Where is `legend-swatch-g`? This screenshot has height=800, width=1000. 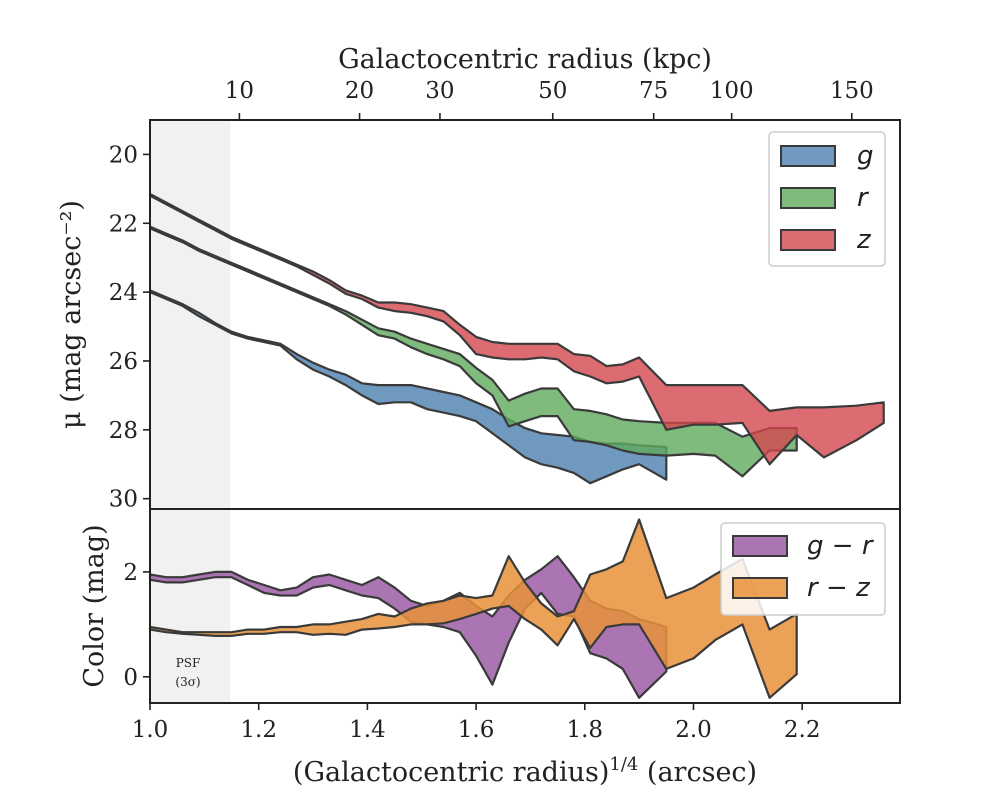 legend-swatch-g is located at coordinates (808, 156).